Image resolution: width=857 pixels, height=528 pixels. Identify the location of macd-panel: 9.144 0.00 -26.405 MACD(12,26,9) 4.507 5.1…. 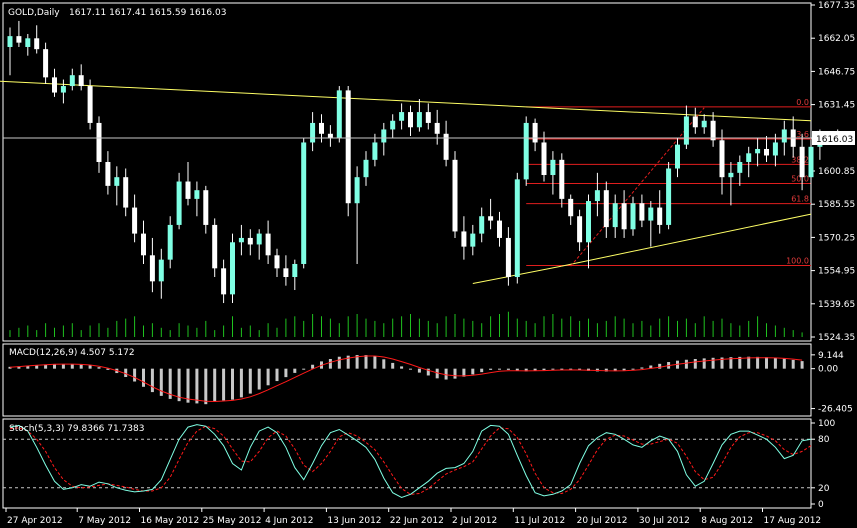
(427, 380).